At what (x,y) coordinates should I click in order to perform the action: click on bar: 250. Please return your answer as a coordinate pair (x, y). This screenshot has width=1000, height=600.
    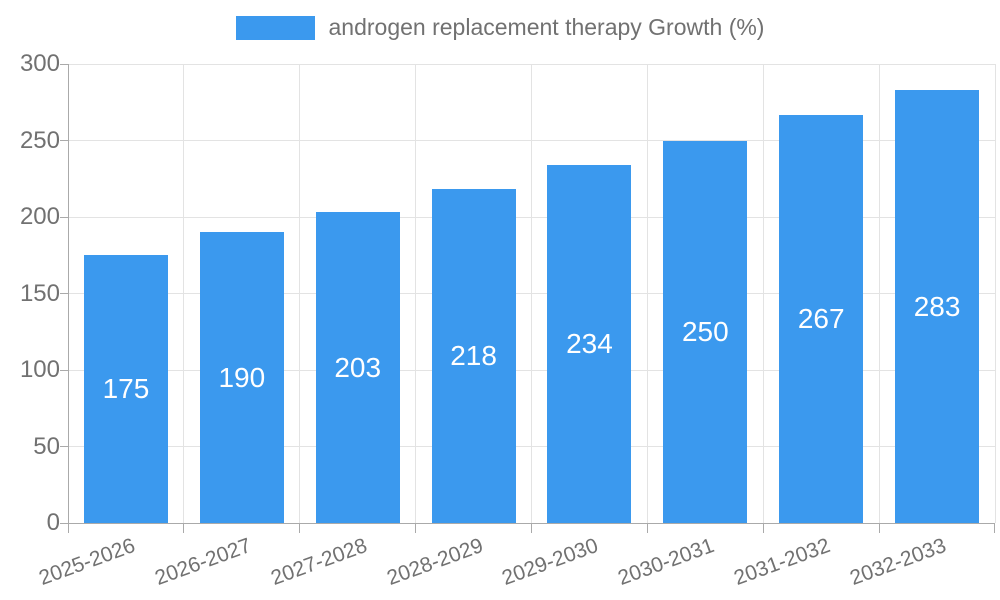
    Looking at the image, I should click on (705, 331).